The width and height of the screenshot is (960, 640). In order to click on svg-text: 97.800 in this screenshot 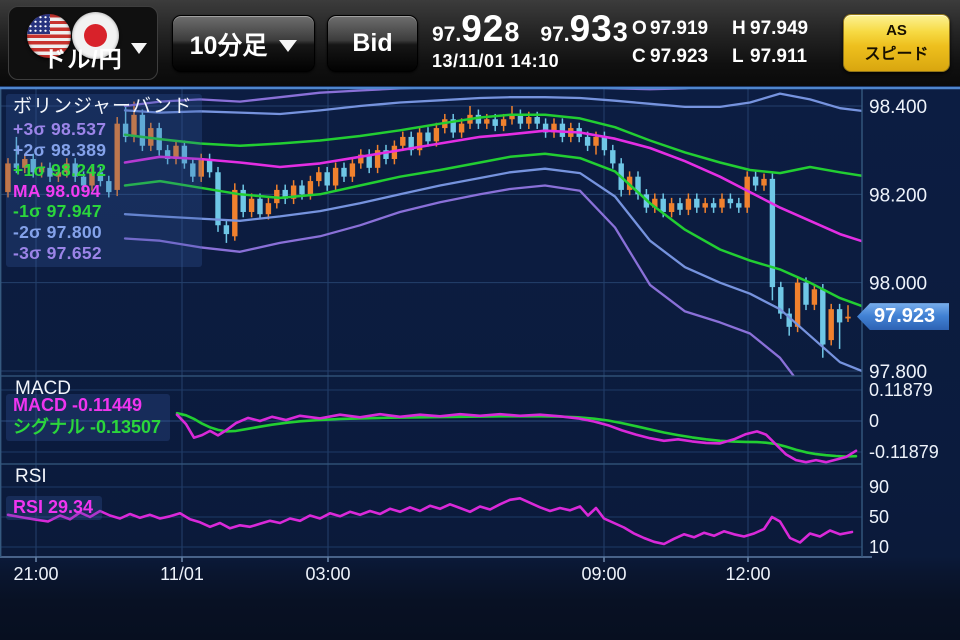, I will do `click(898, 372)`.